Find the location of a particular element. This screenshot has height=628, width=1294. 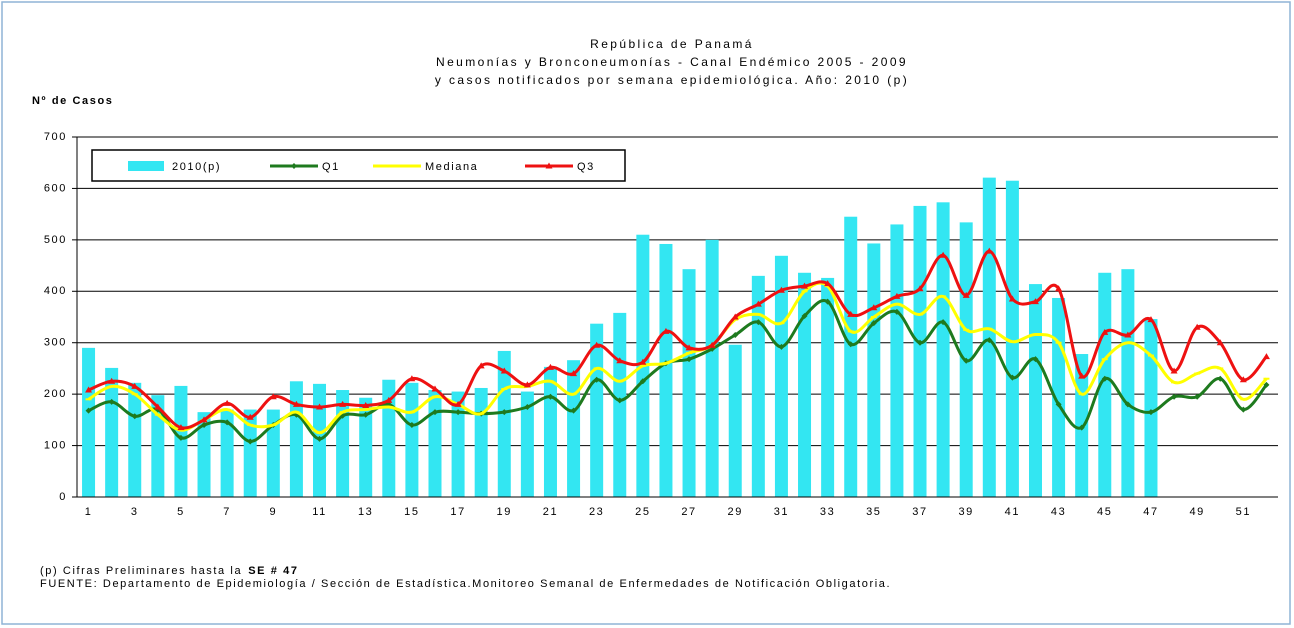

x-tick-label: 49 is located at coordinates (1196, 512).